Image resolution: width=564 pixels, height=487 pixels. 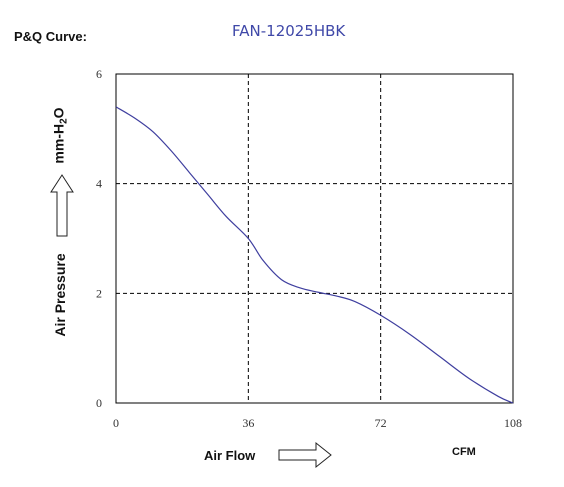 What do you see at coordinates (99, 403) in the screenshot?
I see `y-tick-label: 0` at bounding box center [99, 403].